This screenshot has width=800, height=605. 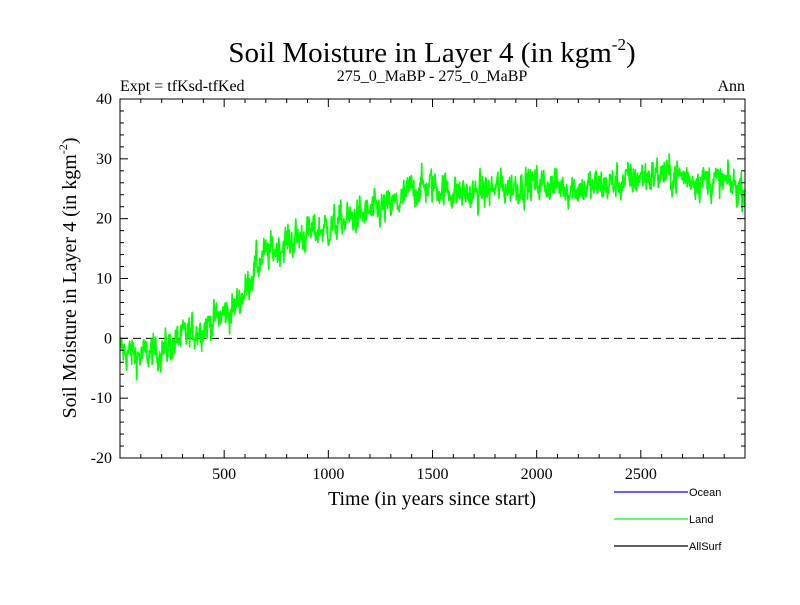 I want to click on x-tick-label: 500, so click(x=224, y=474).